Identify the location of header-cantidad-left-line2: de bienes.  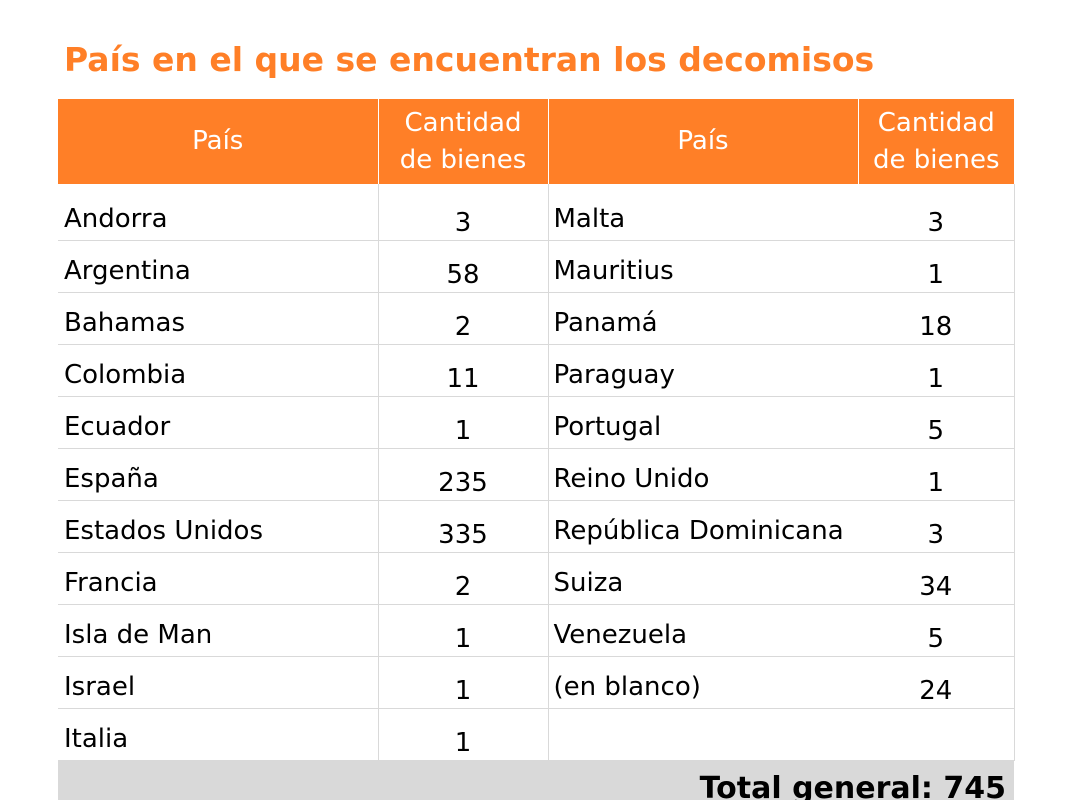
(463, 159).